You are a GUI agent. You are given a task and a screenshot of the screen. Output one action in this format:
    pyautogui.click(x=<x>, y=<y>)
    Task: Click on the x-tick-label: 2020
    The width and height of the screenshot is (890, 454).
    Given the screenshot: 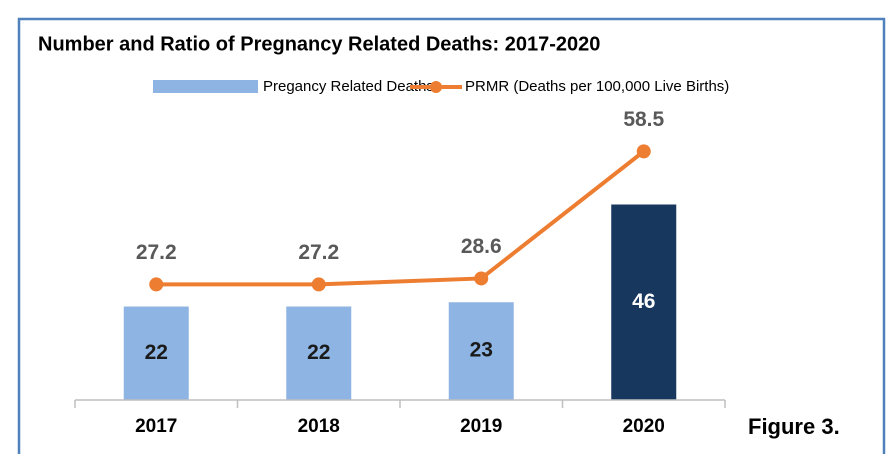 What is the action you would take?
    pyautogui.click(x=644, y=426)
    